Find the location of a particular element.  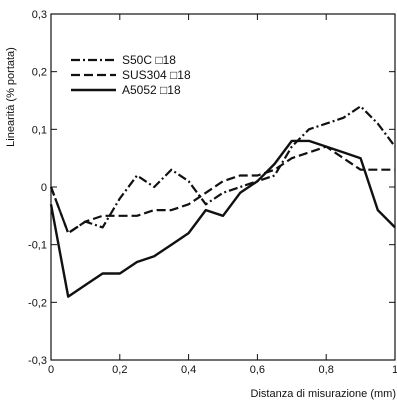

x-tick-label: 0,8 is located at coordinates (326, 370).